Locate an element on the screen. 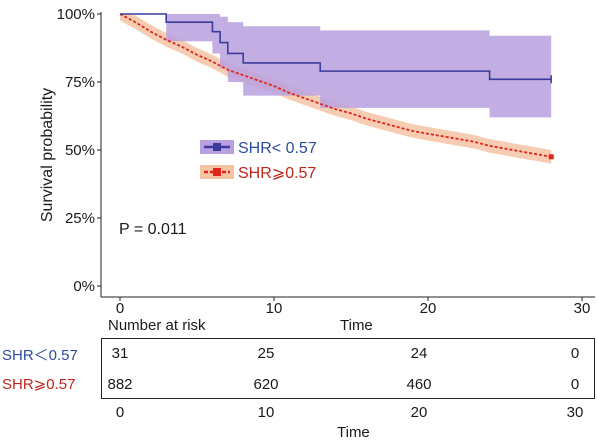 This screenshot has width=597, height=441. risk-table-title: Number at risk is located at coordinates (157, 325).